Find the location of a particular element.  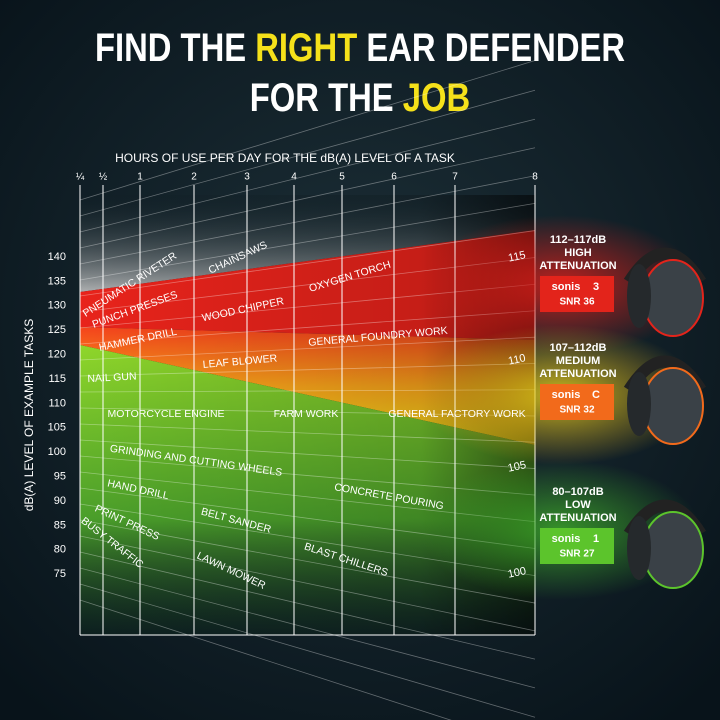

x-tick-label: 4 is located at coordinates (294, 177).